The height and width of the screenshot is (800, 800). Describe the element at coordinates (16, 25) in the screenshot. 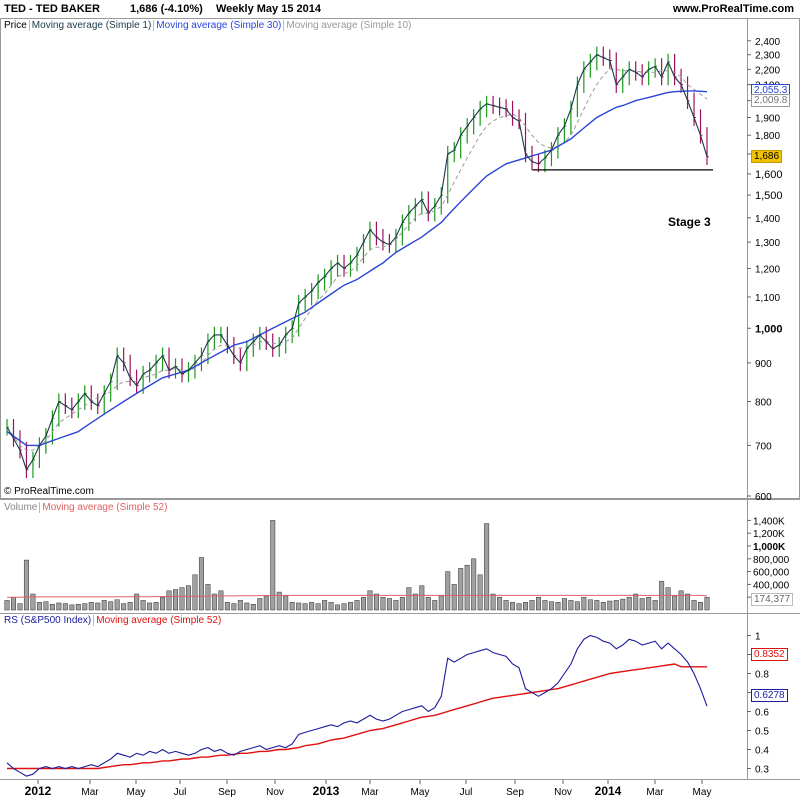

I see `legend-price: Price` at that location.